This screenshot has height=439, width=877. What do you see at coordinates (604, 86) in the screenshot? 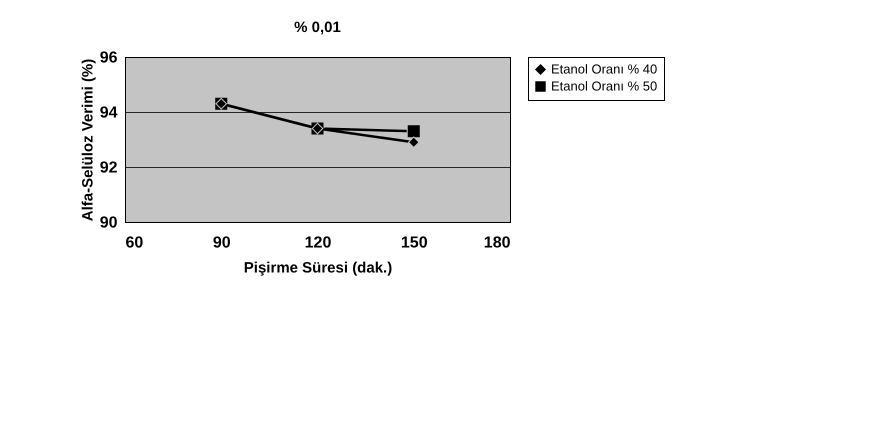
I see `legend-label: Etanol Oranı % 50` at bounding box center [604, 86].